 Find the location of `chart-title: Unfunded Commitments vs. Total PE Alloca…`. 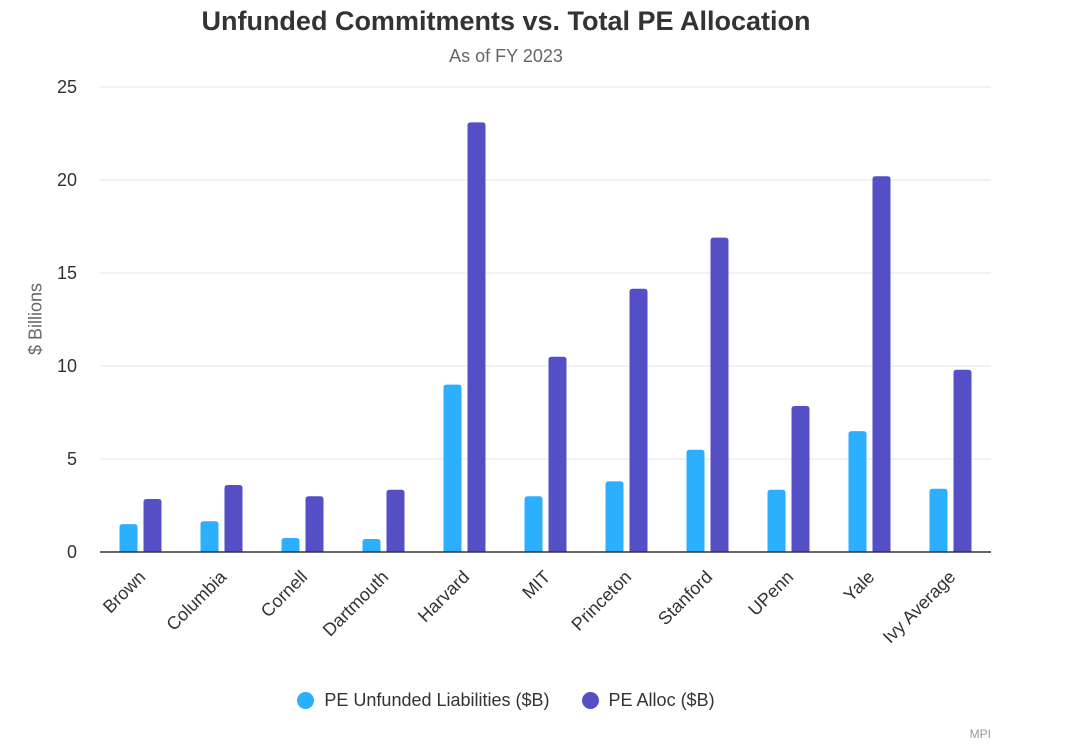

chart-title: Unfunded Commitments vs. Total PE Alloca… is located at coordinates (506, 21).